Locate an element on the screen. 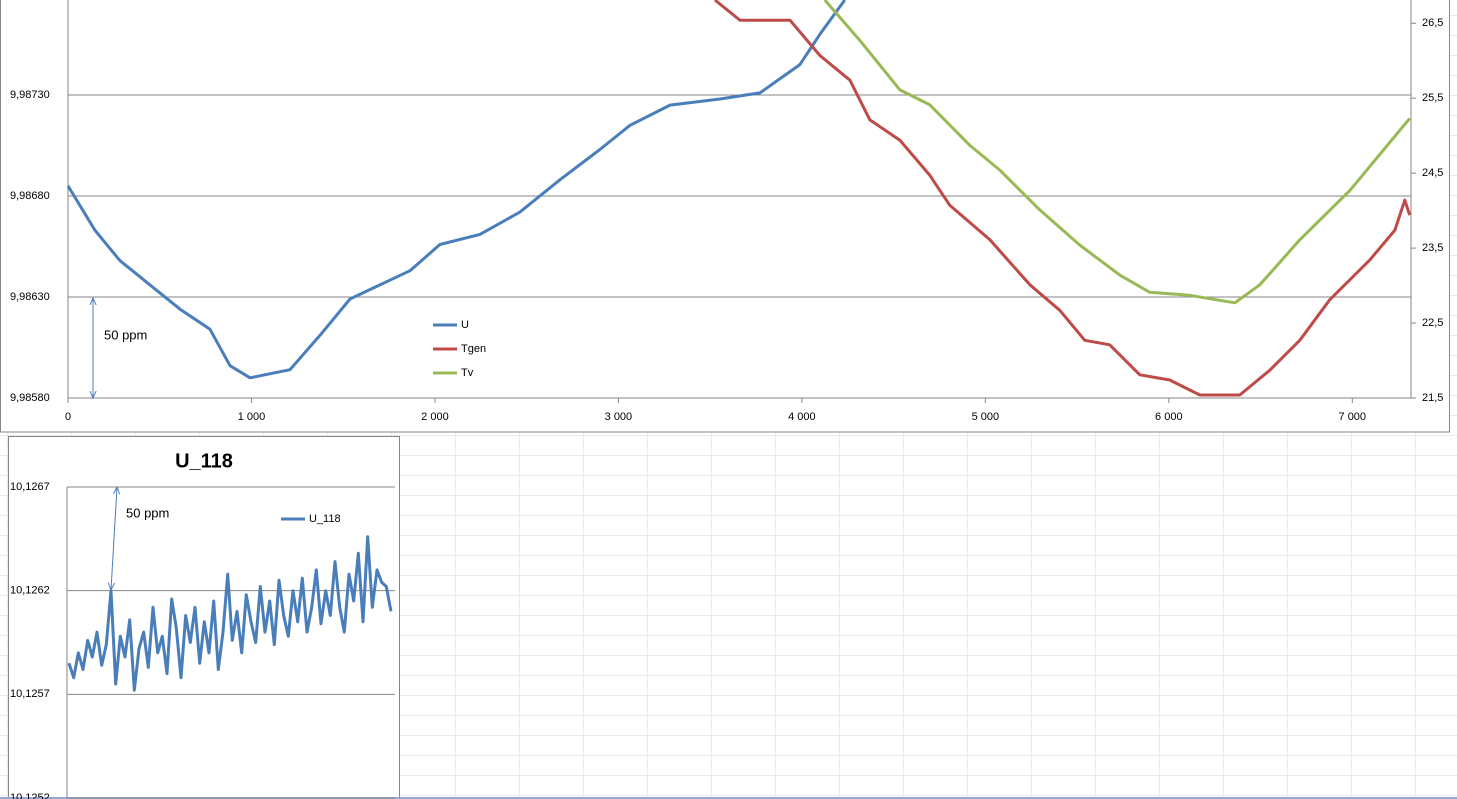 The width and height of the screenshot is (1457, 799). y-tick-label: 9,98680 is located at coordinates (30, 196).